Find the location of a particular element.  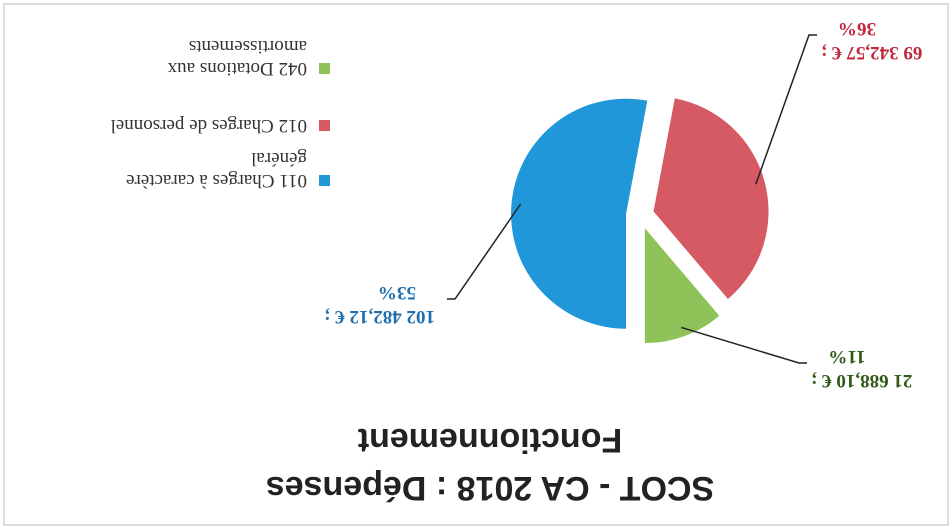

legend-entry: 042 Dotations aux amortissements is located at coordinates (237, 57).